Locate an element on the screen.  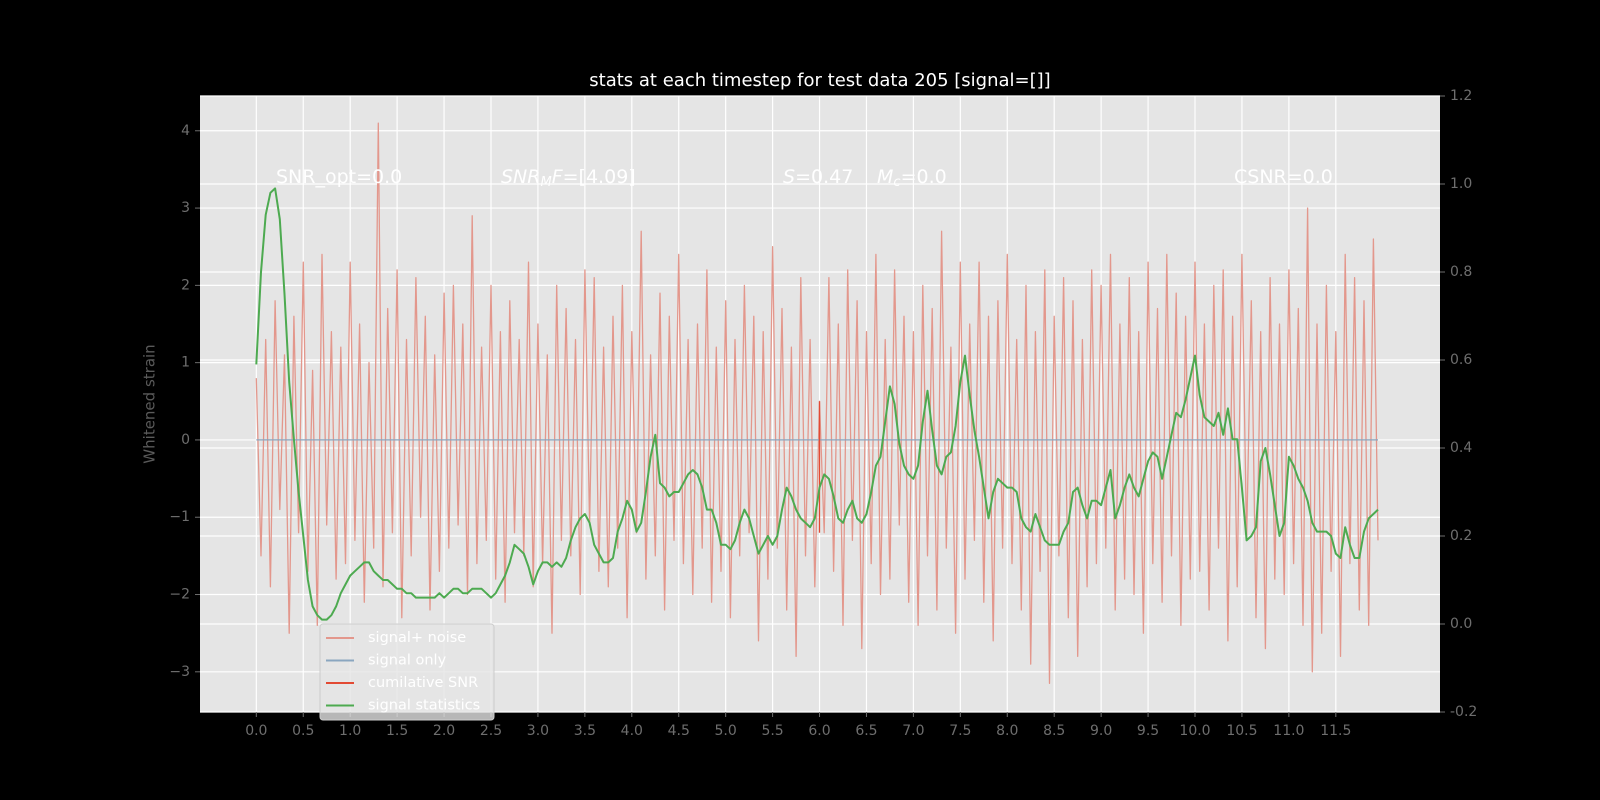
legend-label: cumilative SNR is located at coordinates (423, 683).